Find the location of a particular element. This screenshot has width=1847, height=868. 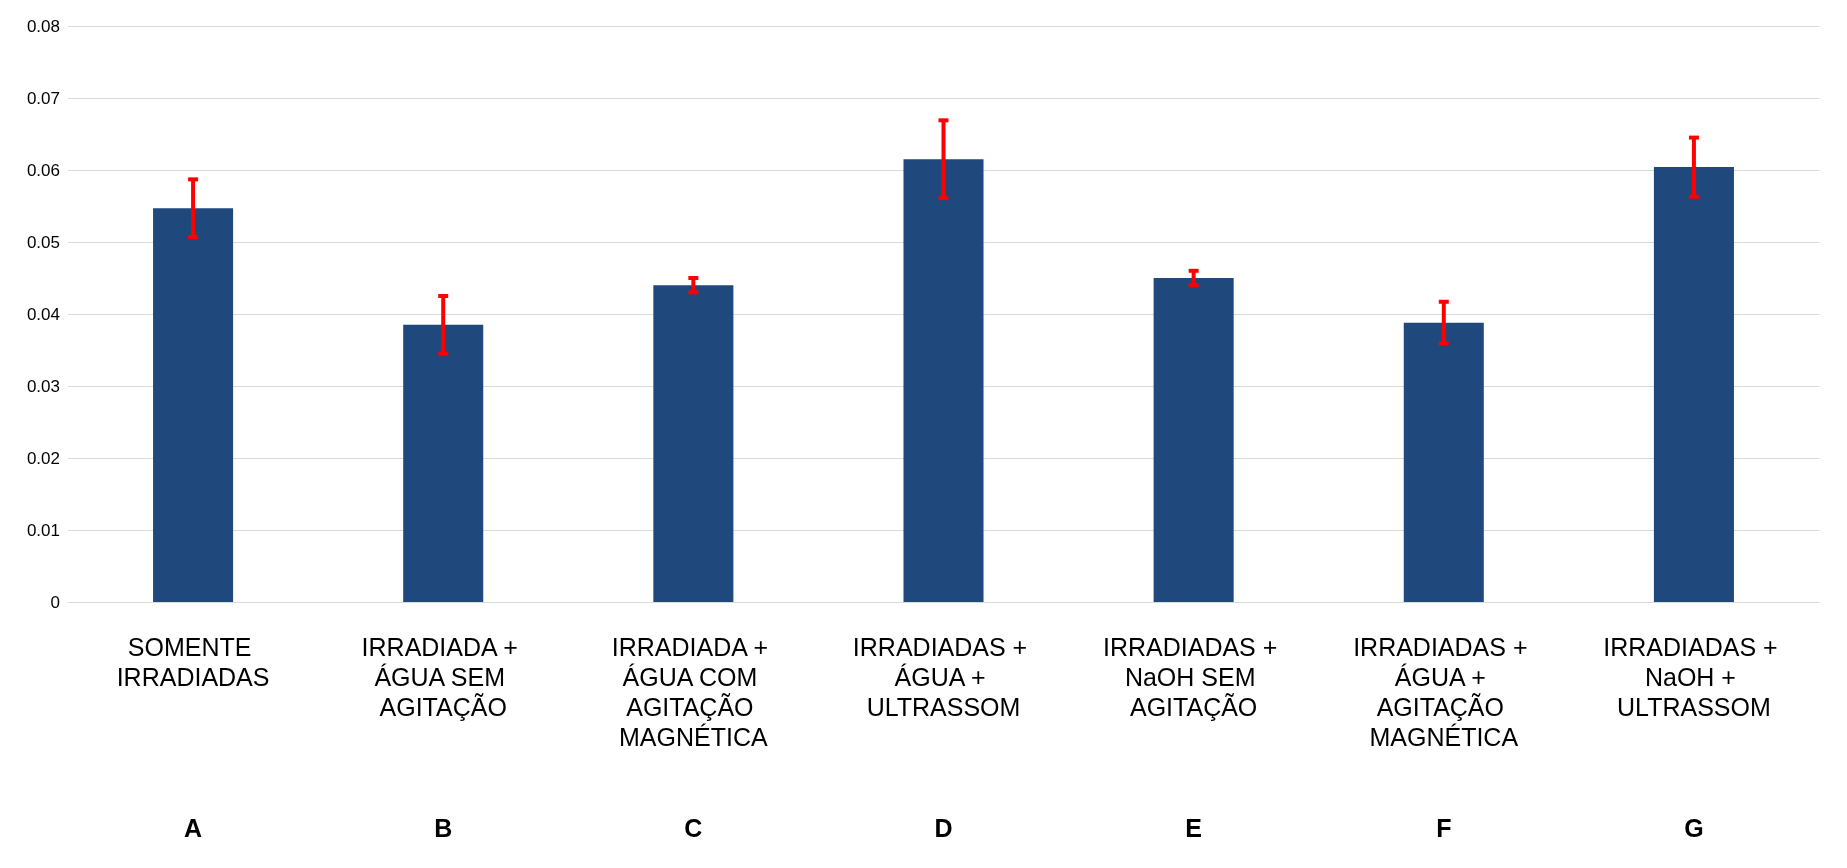

x-tick-label: IRRADIADA + ÁGUA SEM AGITAÇÃO is located at coordinates (443, 677).